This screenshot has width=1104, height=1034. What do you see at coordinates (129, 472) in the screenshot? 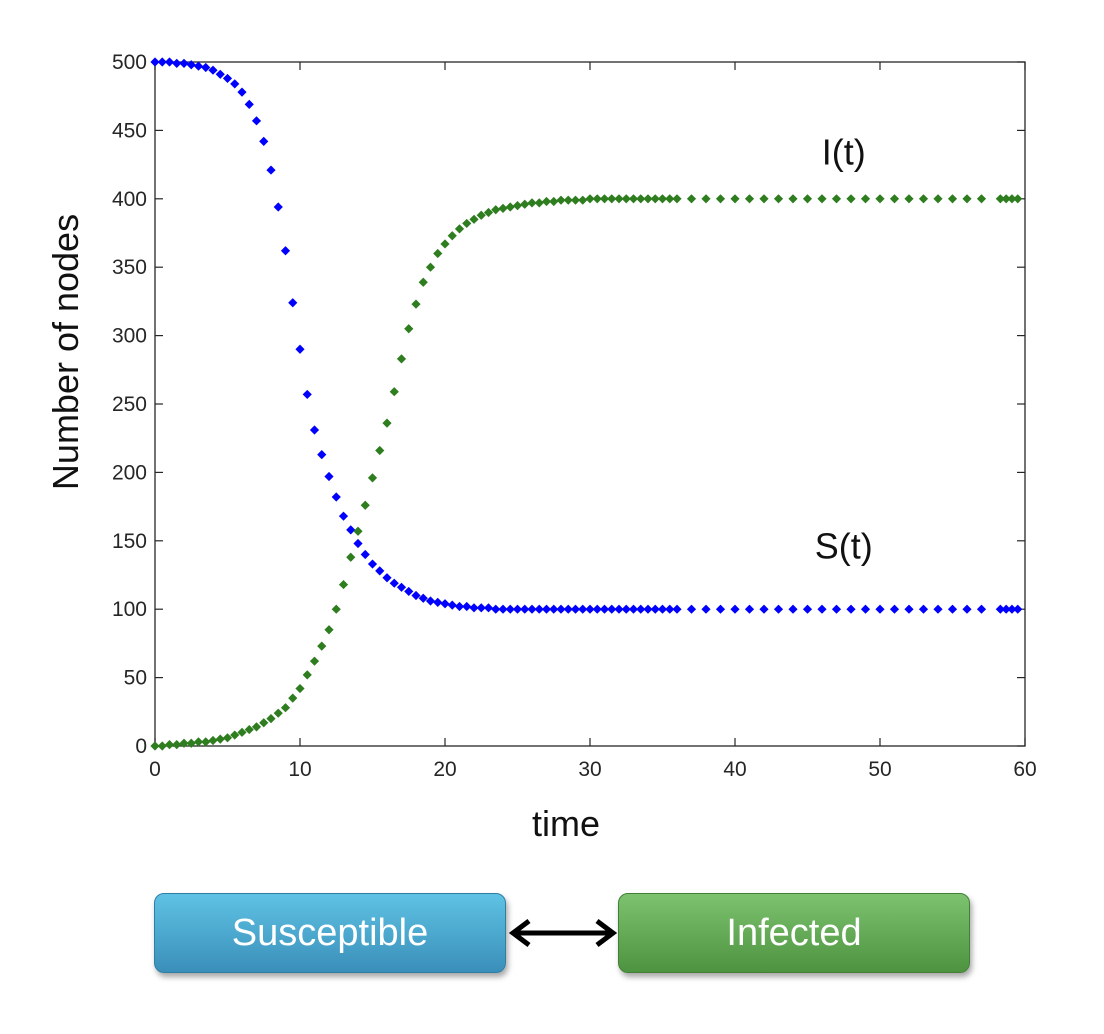
I see `y-tick-label: 200` at bounding box center [129, 472].